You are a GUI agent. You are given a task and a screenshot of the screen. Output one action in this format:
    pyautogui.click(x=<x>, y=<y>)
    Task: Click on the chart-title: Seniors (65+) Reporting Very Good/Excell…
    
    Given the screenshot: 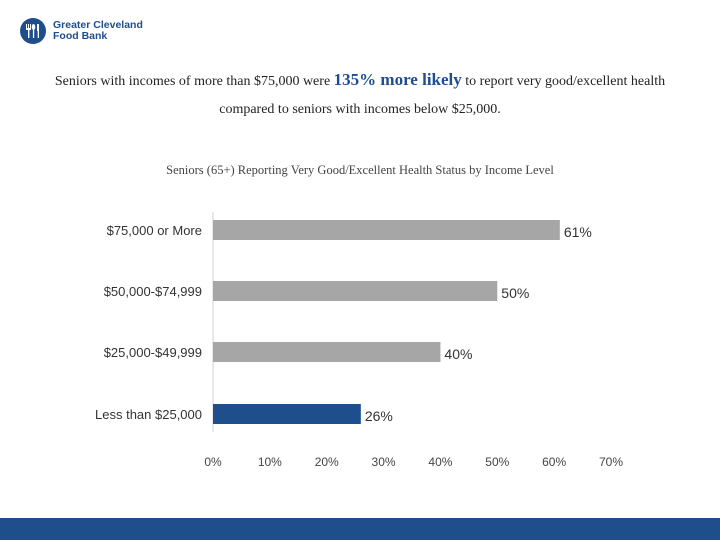 What is the action you would take?
    pyautogui.click(x=360, y=170)
    